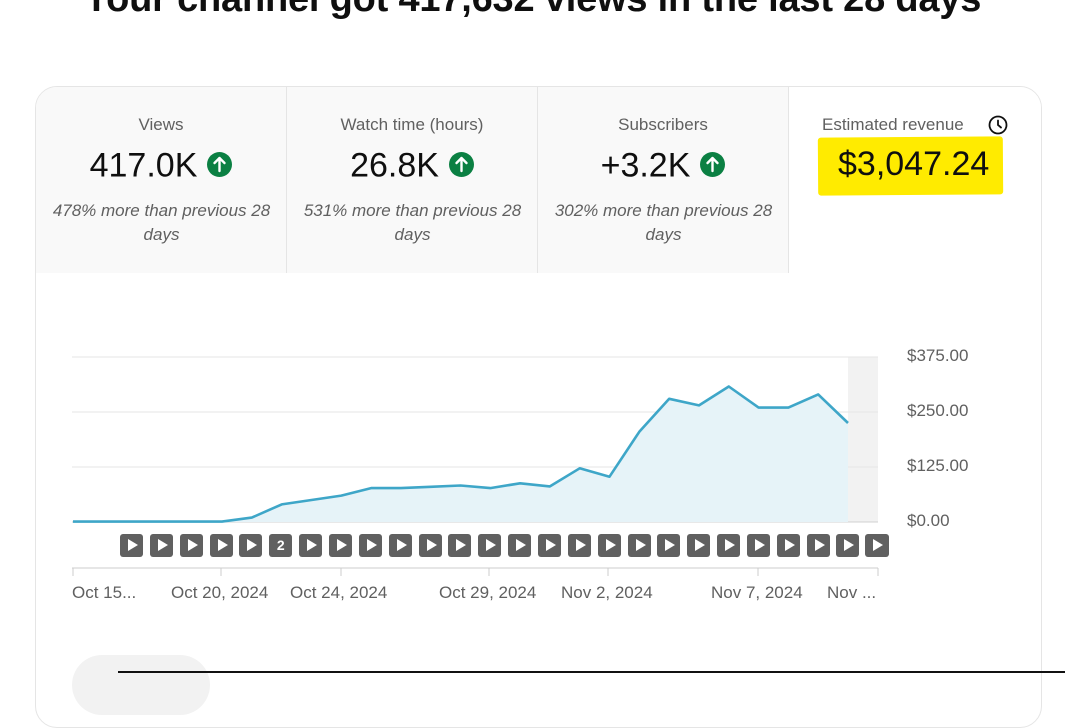  Describe the element at coordinates (488, 592) in the screenshot. I see `x-tick-label: Oct 29, 2024` at that location.